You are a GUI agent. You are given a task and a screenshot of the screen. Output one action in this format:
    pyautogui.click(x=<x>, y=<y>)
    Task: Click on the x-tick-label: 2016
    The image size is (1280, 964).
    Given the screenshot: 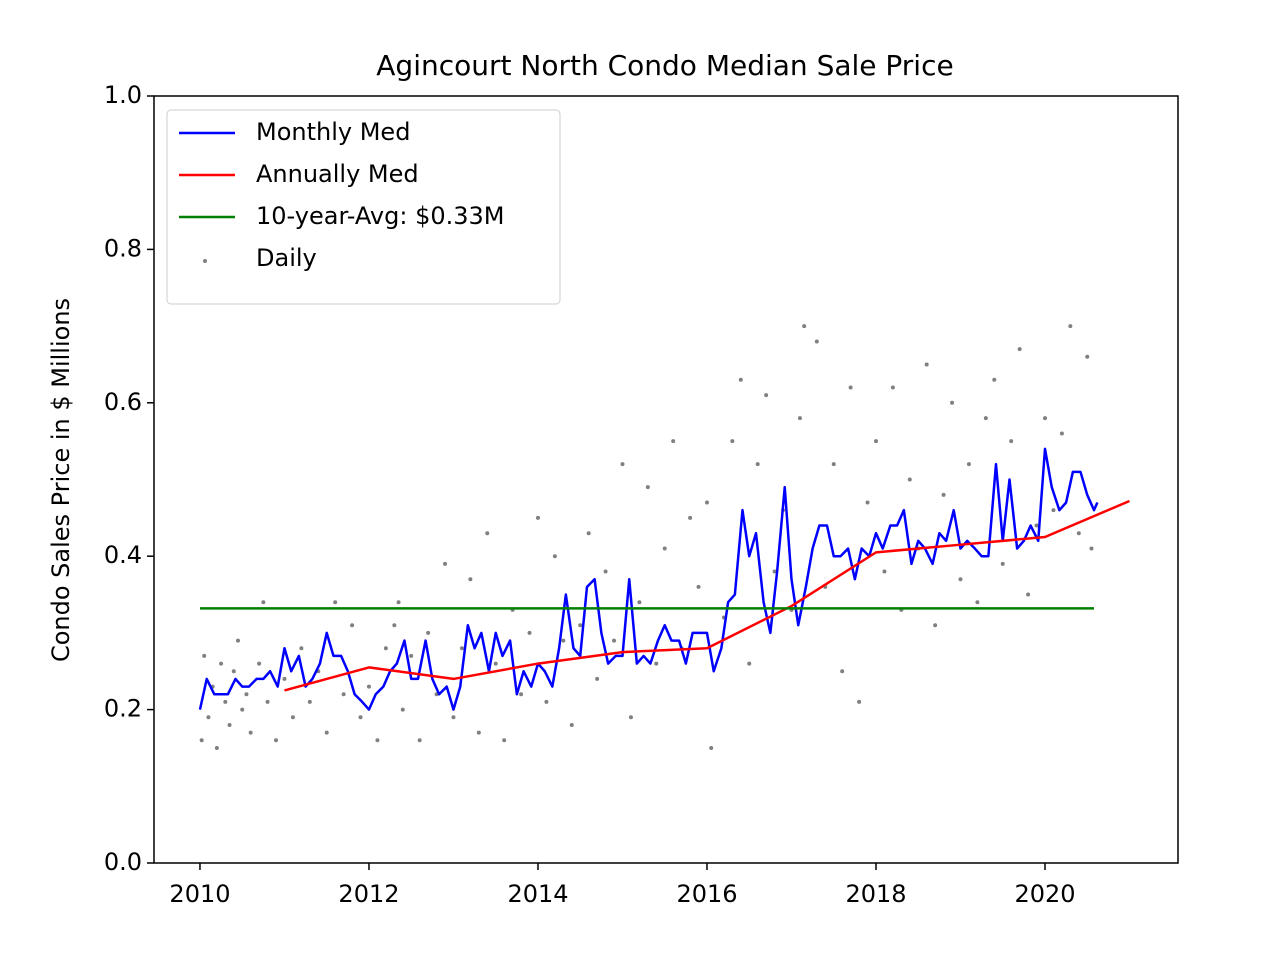 What is the action you would take?
    pyautogui.click(x=706, y=894)
    